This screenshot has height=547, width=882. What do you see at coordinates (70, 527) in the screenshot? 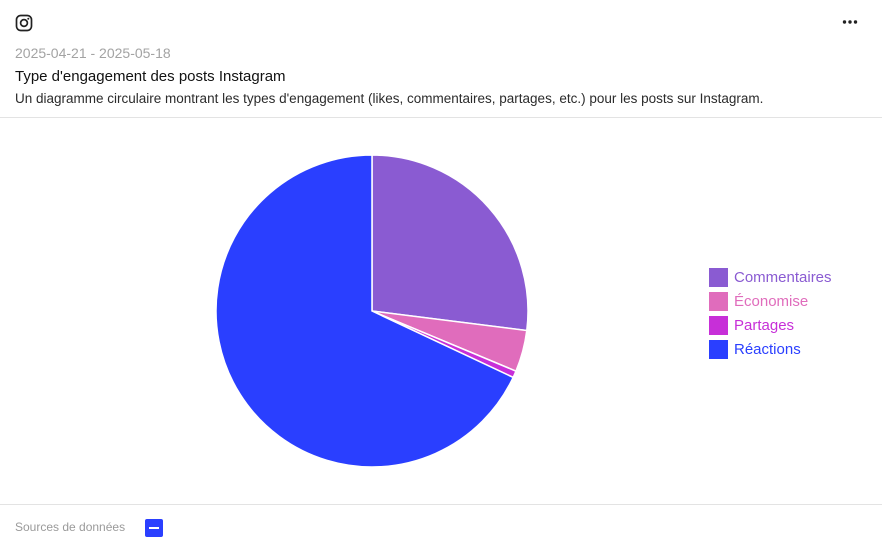
I see `sources-label: Sources de données` at bounding box center [70, 527].